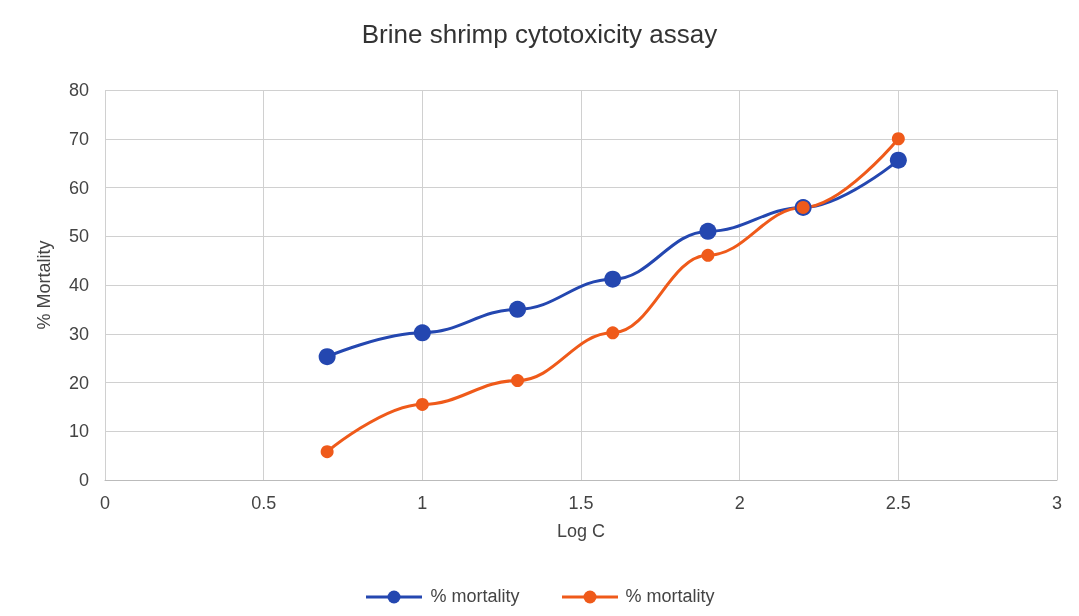  I want to click on y-axis-title: % Mortality, so click(44, 285).